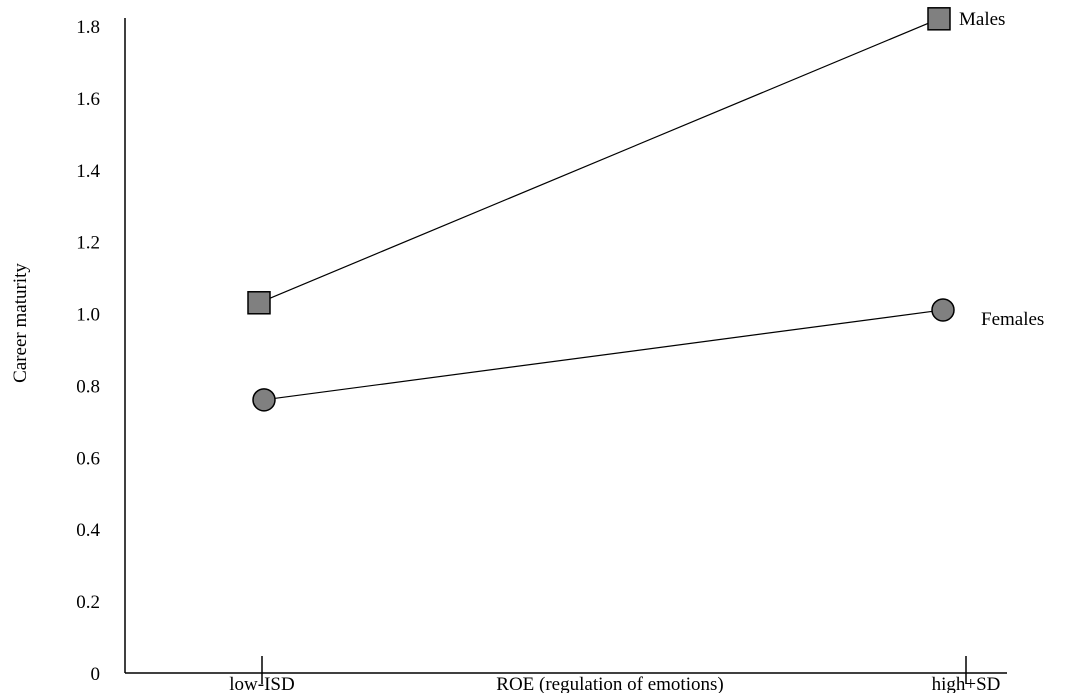  Describe the element at coordinates (88, 351) in the screenshot. I see `y-axis-ticks: 0 0.2 0.4 0.6 0.8 1.0 1.2 1.4 1.6 1.8` at that location.